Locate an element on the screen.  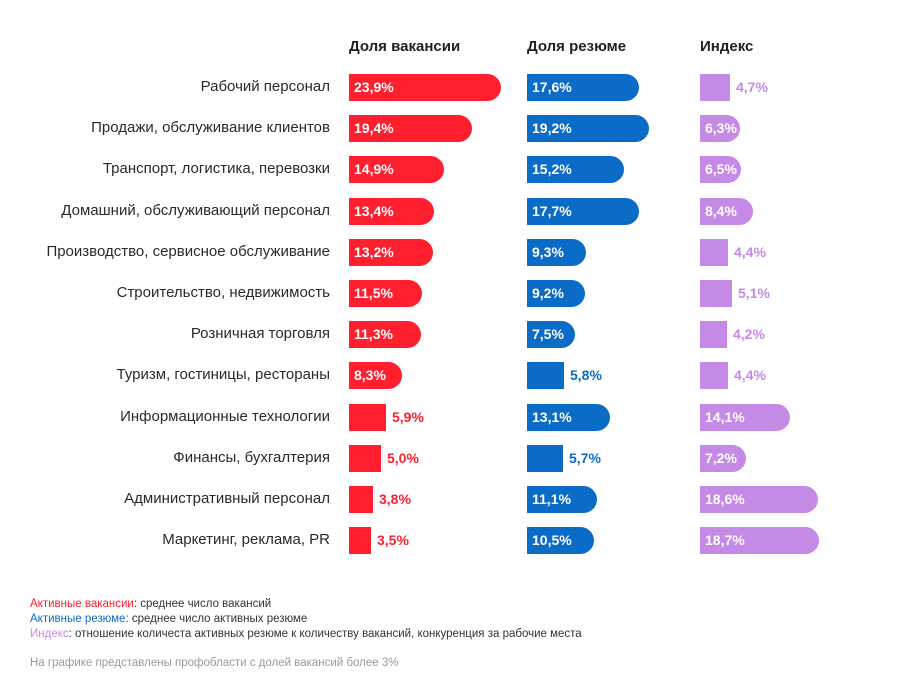
legend-text-resumes: : среднее число активных резюме is located at coordinates (216, 619).